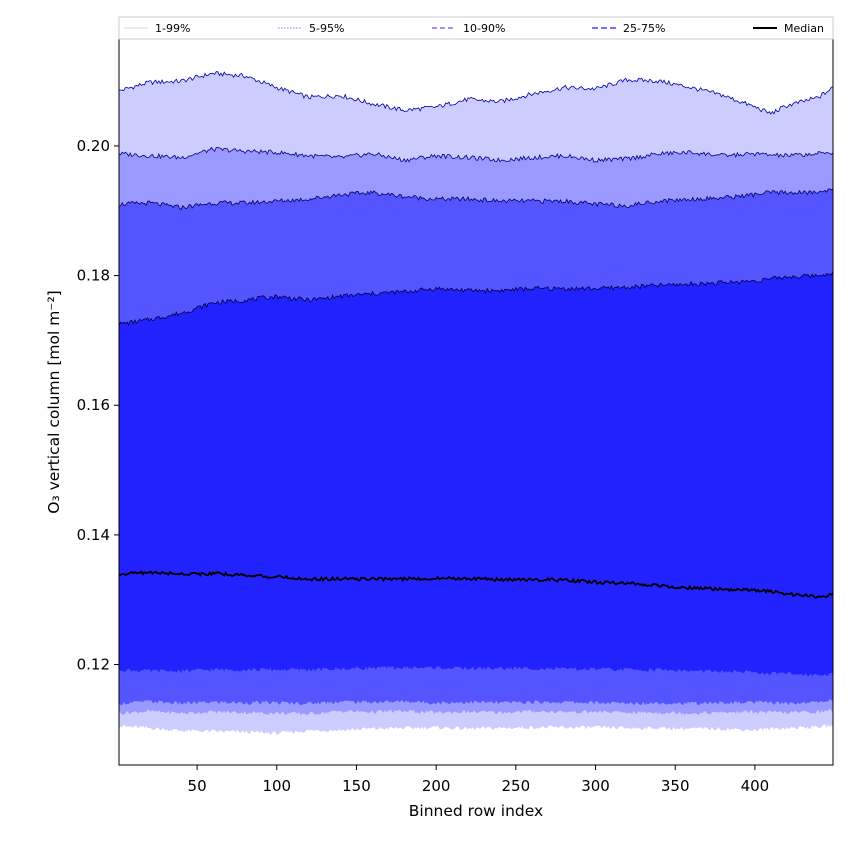 The height and width of the screenshot is (850, 850). Describe the element at coordinates (476, 199) in the screenshot. I see `band-10-90%-upper-line` at that location.